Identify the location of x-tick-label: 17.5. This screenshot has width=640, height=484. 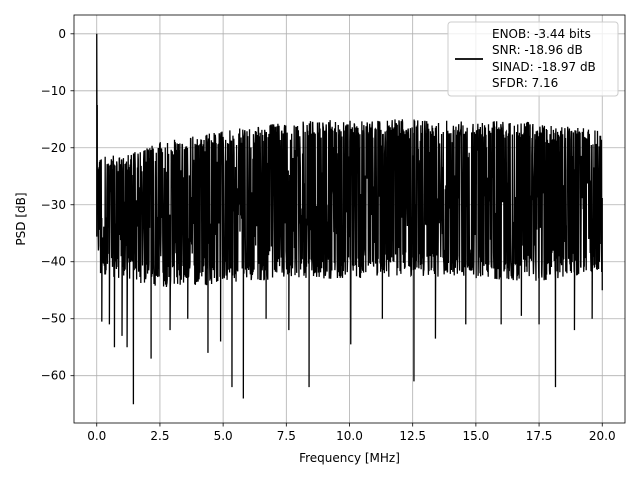
(539, 436).